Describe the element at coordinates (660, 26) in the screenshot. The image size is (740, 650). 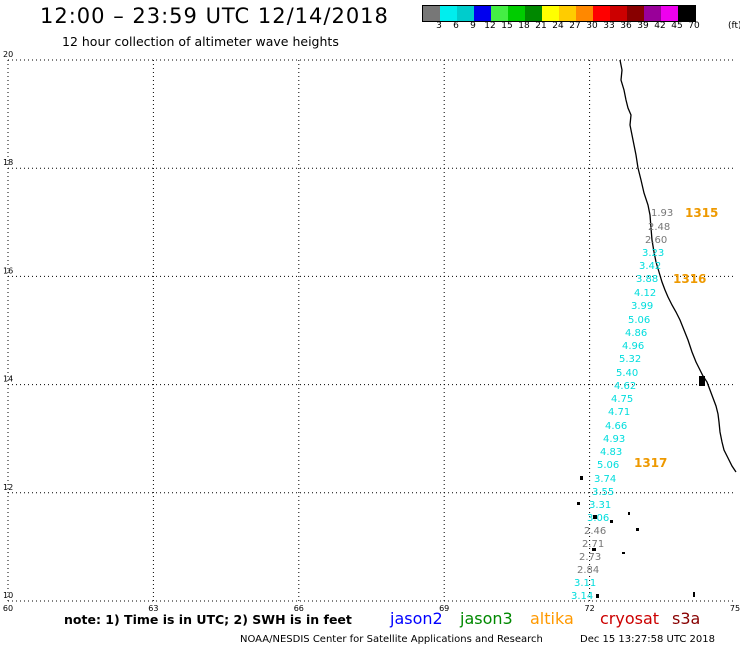
I see `legend-label: 42` at that location.